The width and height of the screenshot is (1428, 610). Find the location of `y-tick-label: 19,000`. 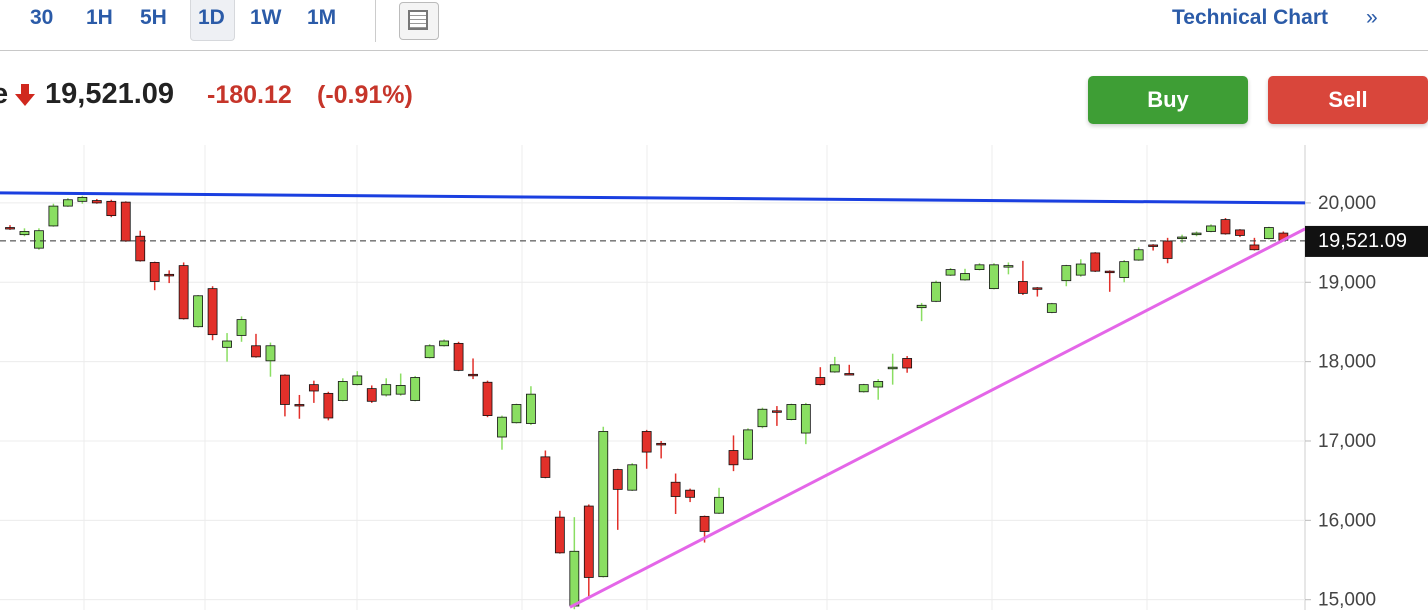

y-tick-label: 19,000 is located at coordinates (1347, 282).